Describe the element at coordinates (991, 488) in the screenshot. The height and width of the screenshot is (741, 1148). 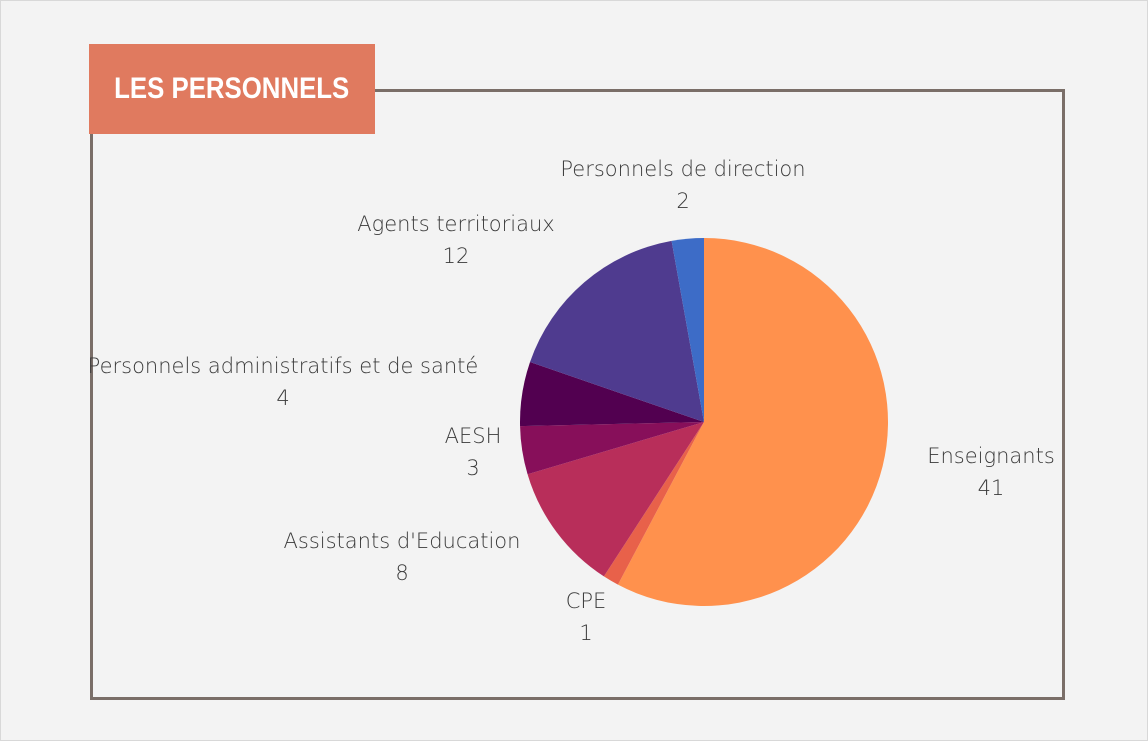
I see `slice-value-enseignants: 41` at that location.